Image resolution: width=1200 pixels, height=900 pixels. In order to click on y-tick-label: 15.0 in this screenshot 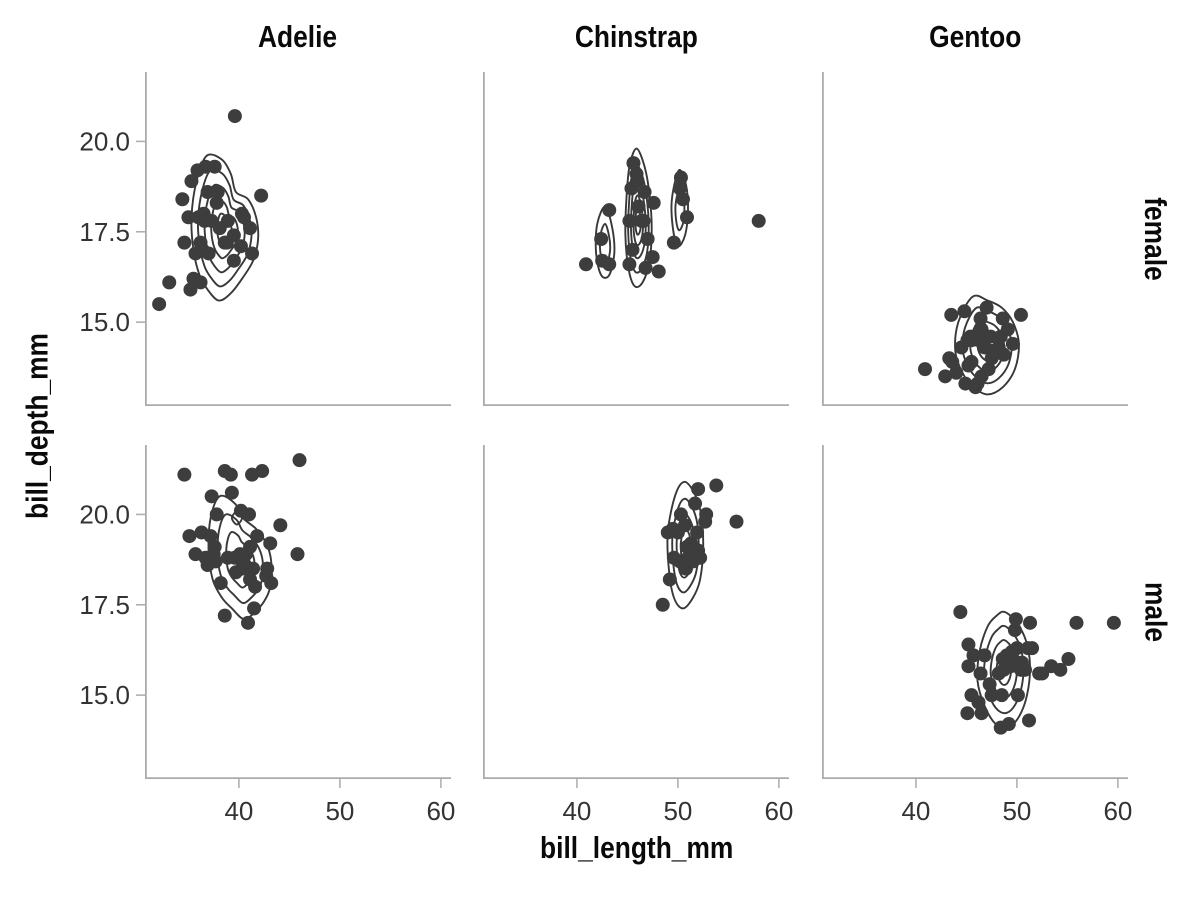, I will do `click(104, 695)`.